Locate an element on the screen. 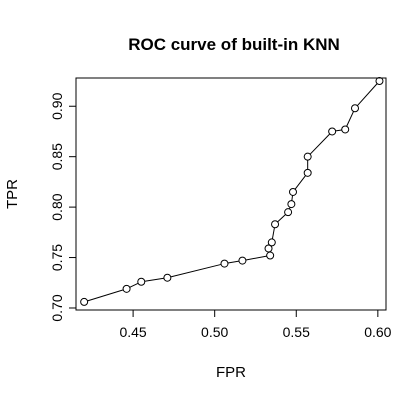  y-tick-label: 0.90 is located at coordinates (57, 105).